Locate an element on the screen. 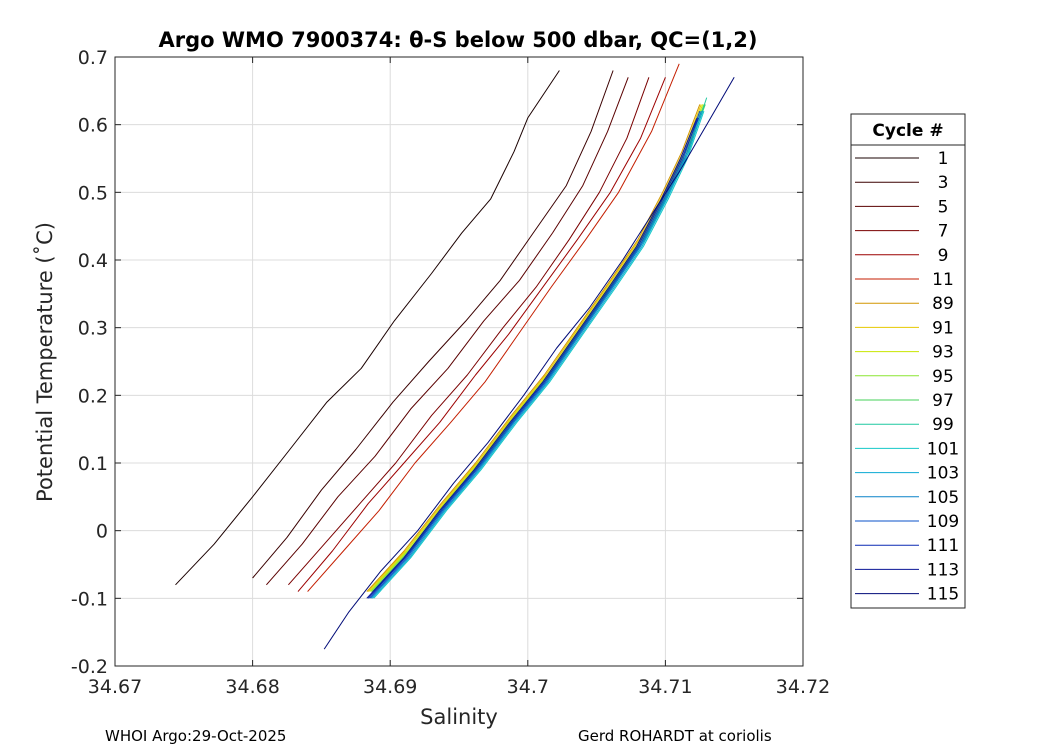  legend-label-cycle-97: 97 is located at coordinates (943, 401).